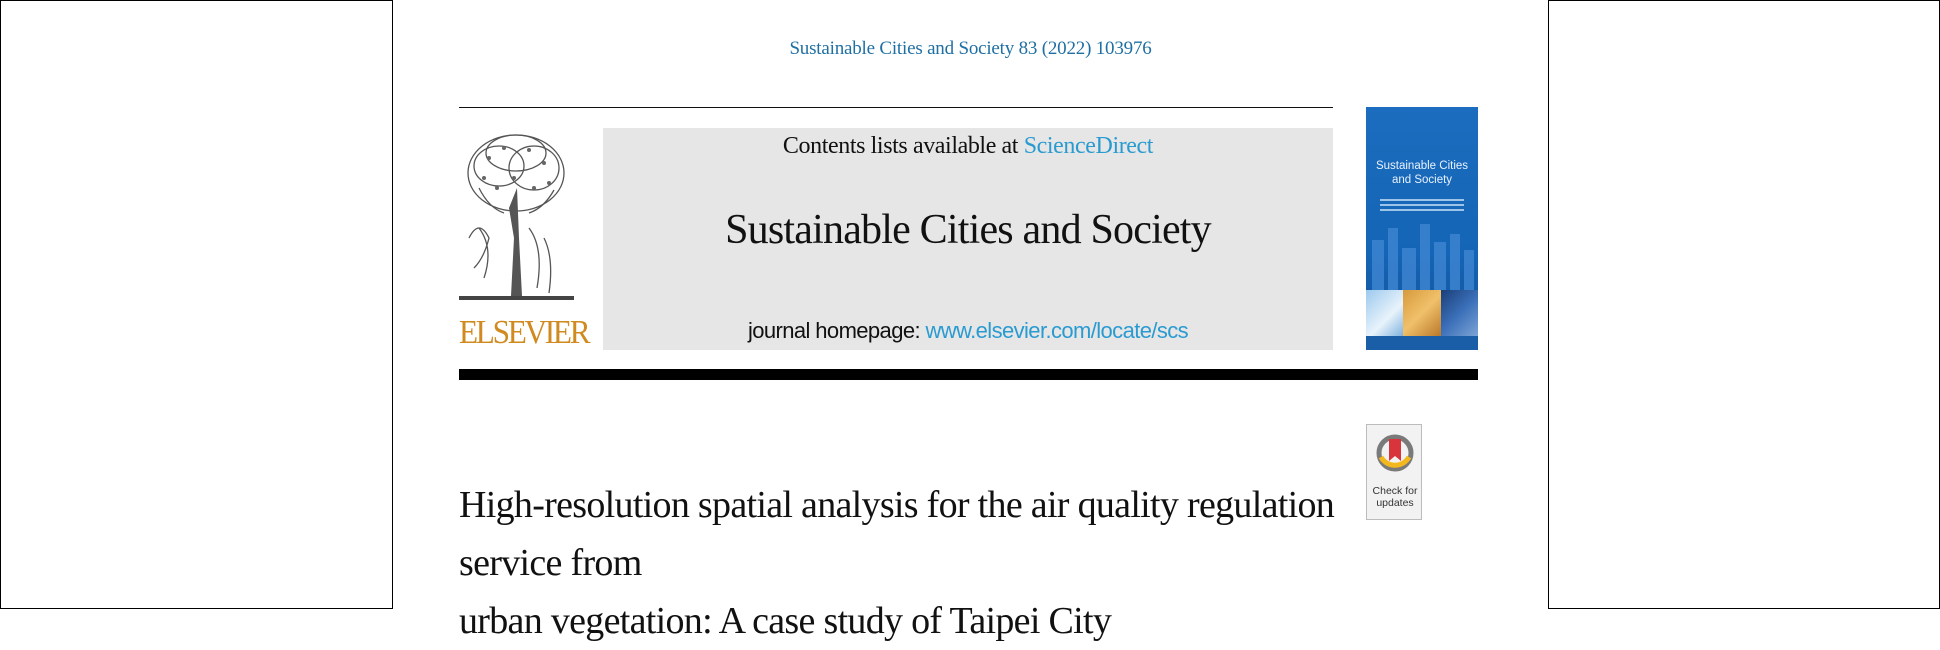 This screenshot has height=650, width=1940. What do you see at coordinates (1422, 173) in the screenshot?
I see `cover-title: Sustainable Cities and Society` at bounding box center [1422, 173].